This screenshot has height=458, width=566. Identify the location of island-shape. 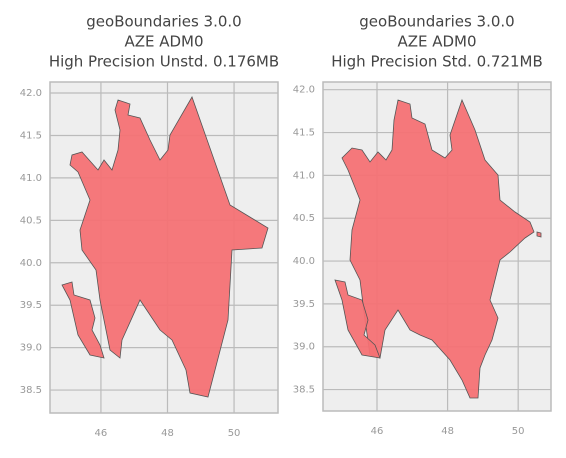
(539, 234).